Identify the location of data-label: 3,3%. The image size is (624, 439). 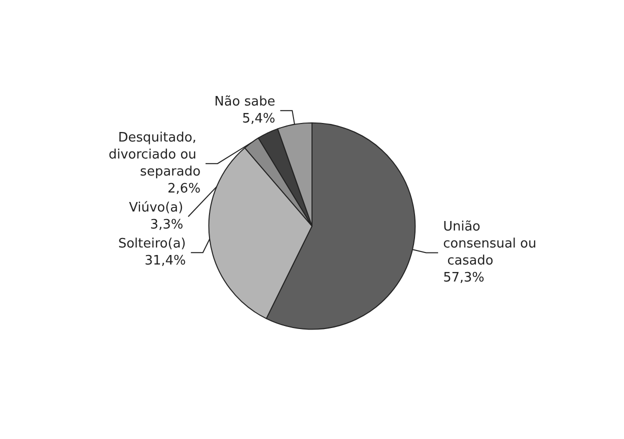
(167, 225).